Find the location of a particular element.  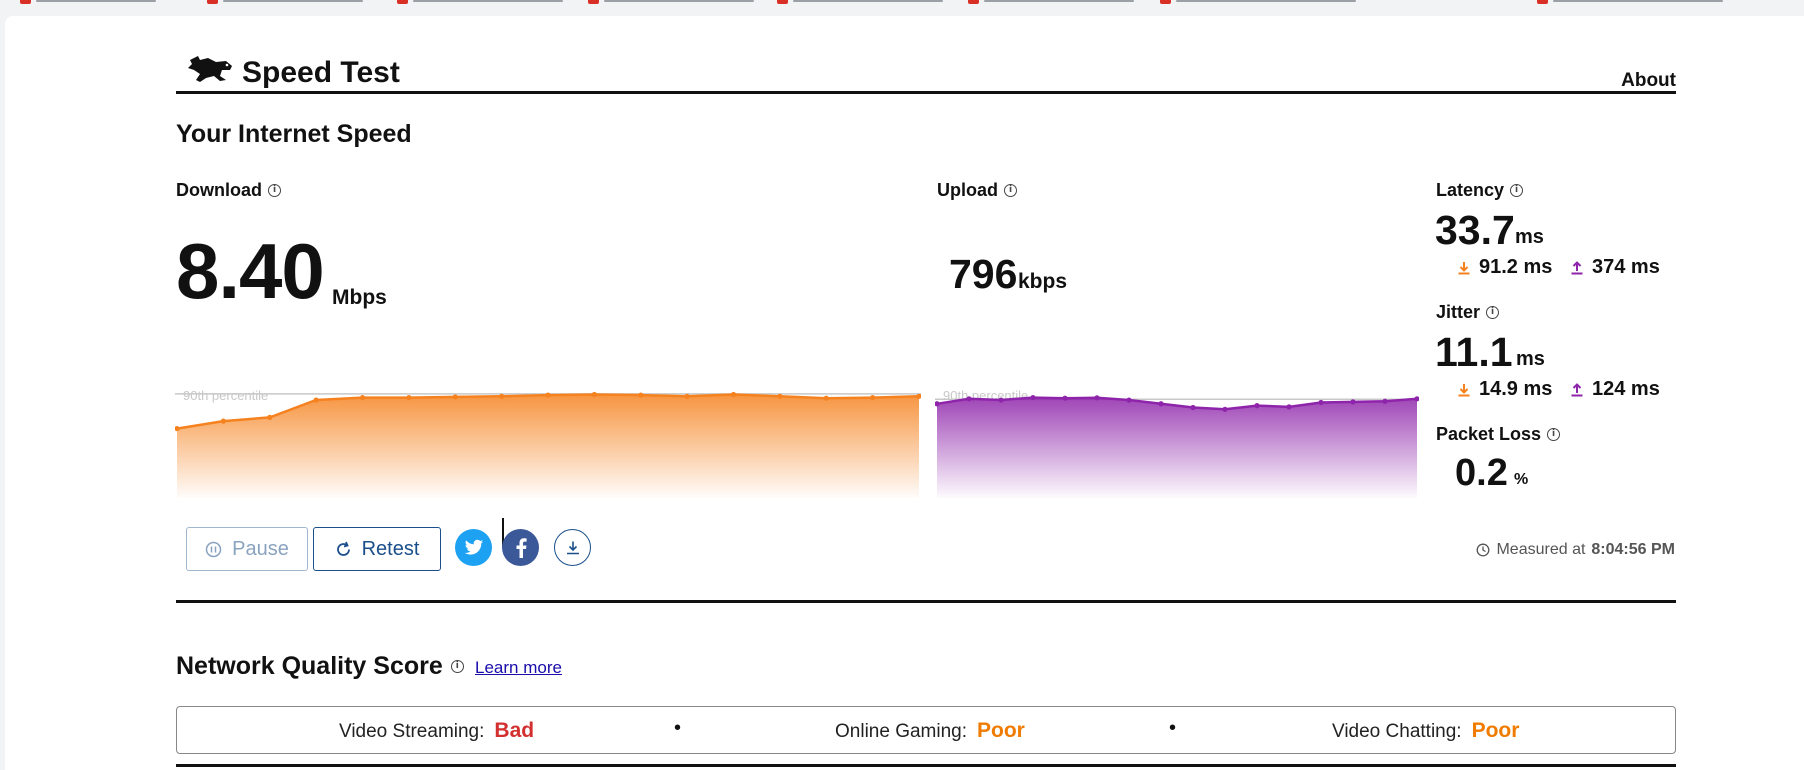

latency-up: 374 ms is located at coordinates (1615, 267).